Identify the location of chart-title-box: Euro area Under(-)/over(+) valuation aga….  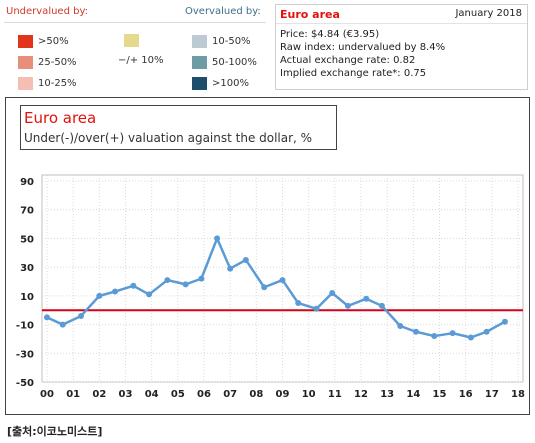
(178, 127).